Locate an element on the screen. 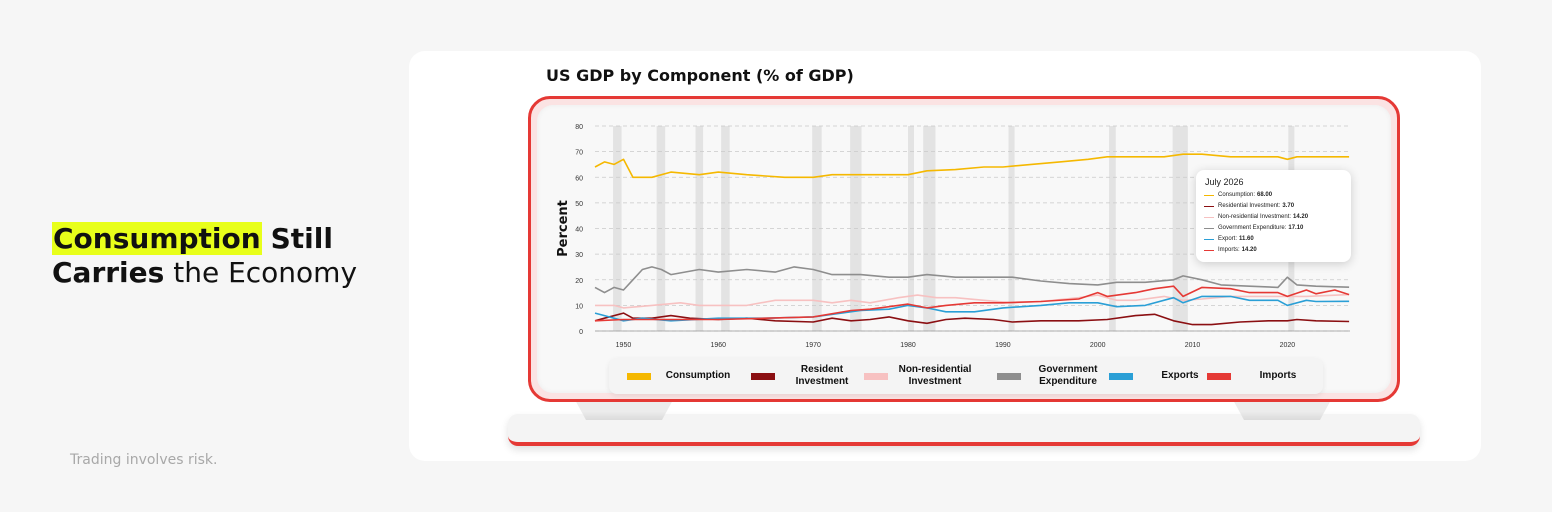 This screenshot has height=512, width=1552. headline-line-2: Carries the Economy is located at coordinates (204, 273).